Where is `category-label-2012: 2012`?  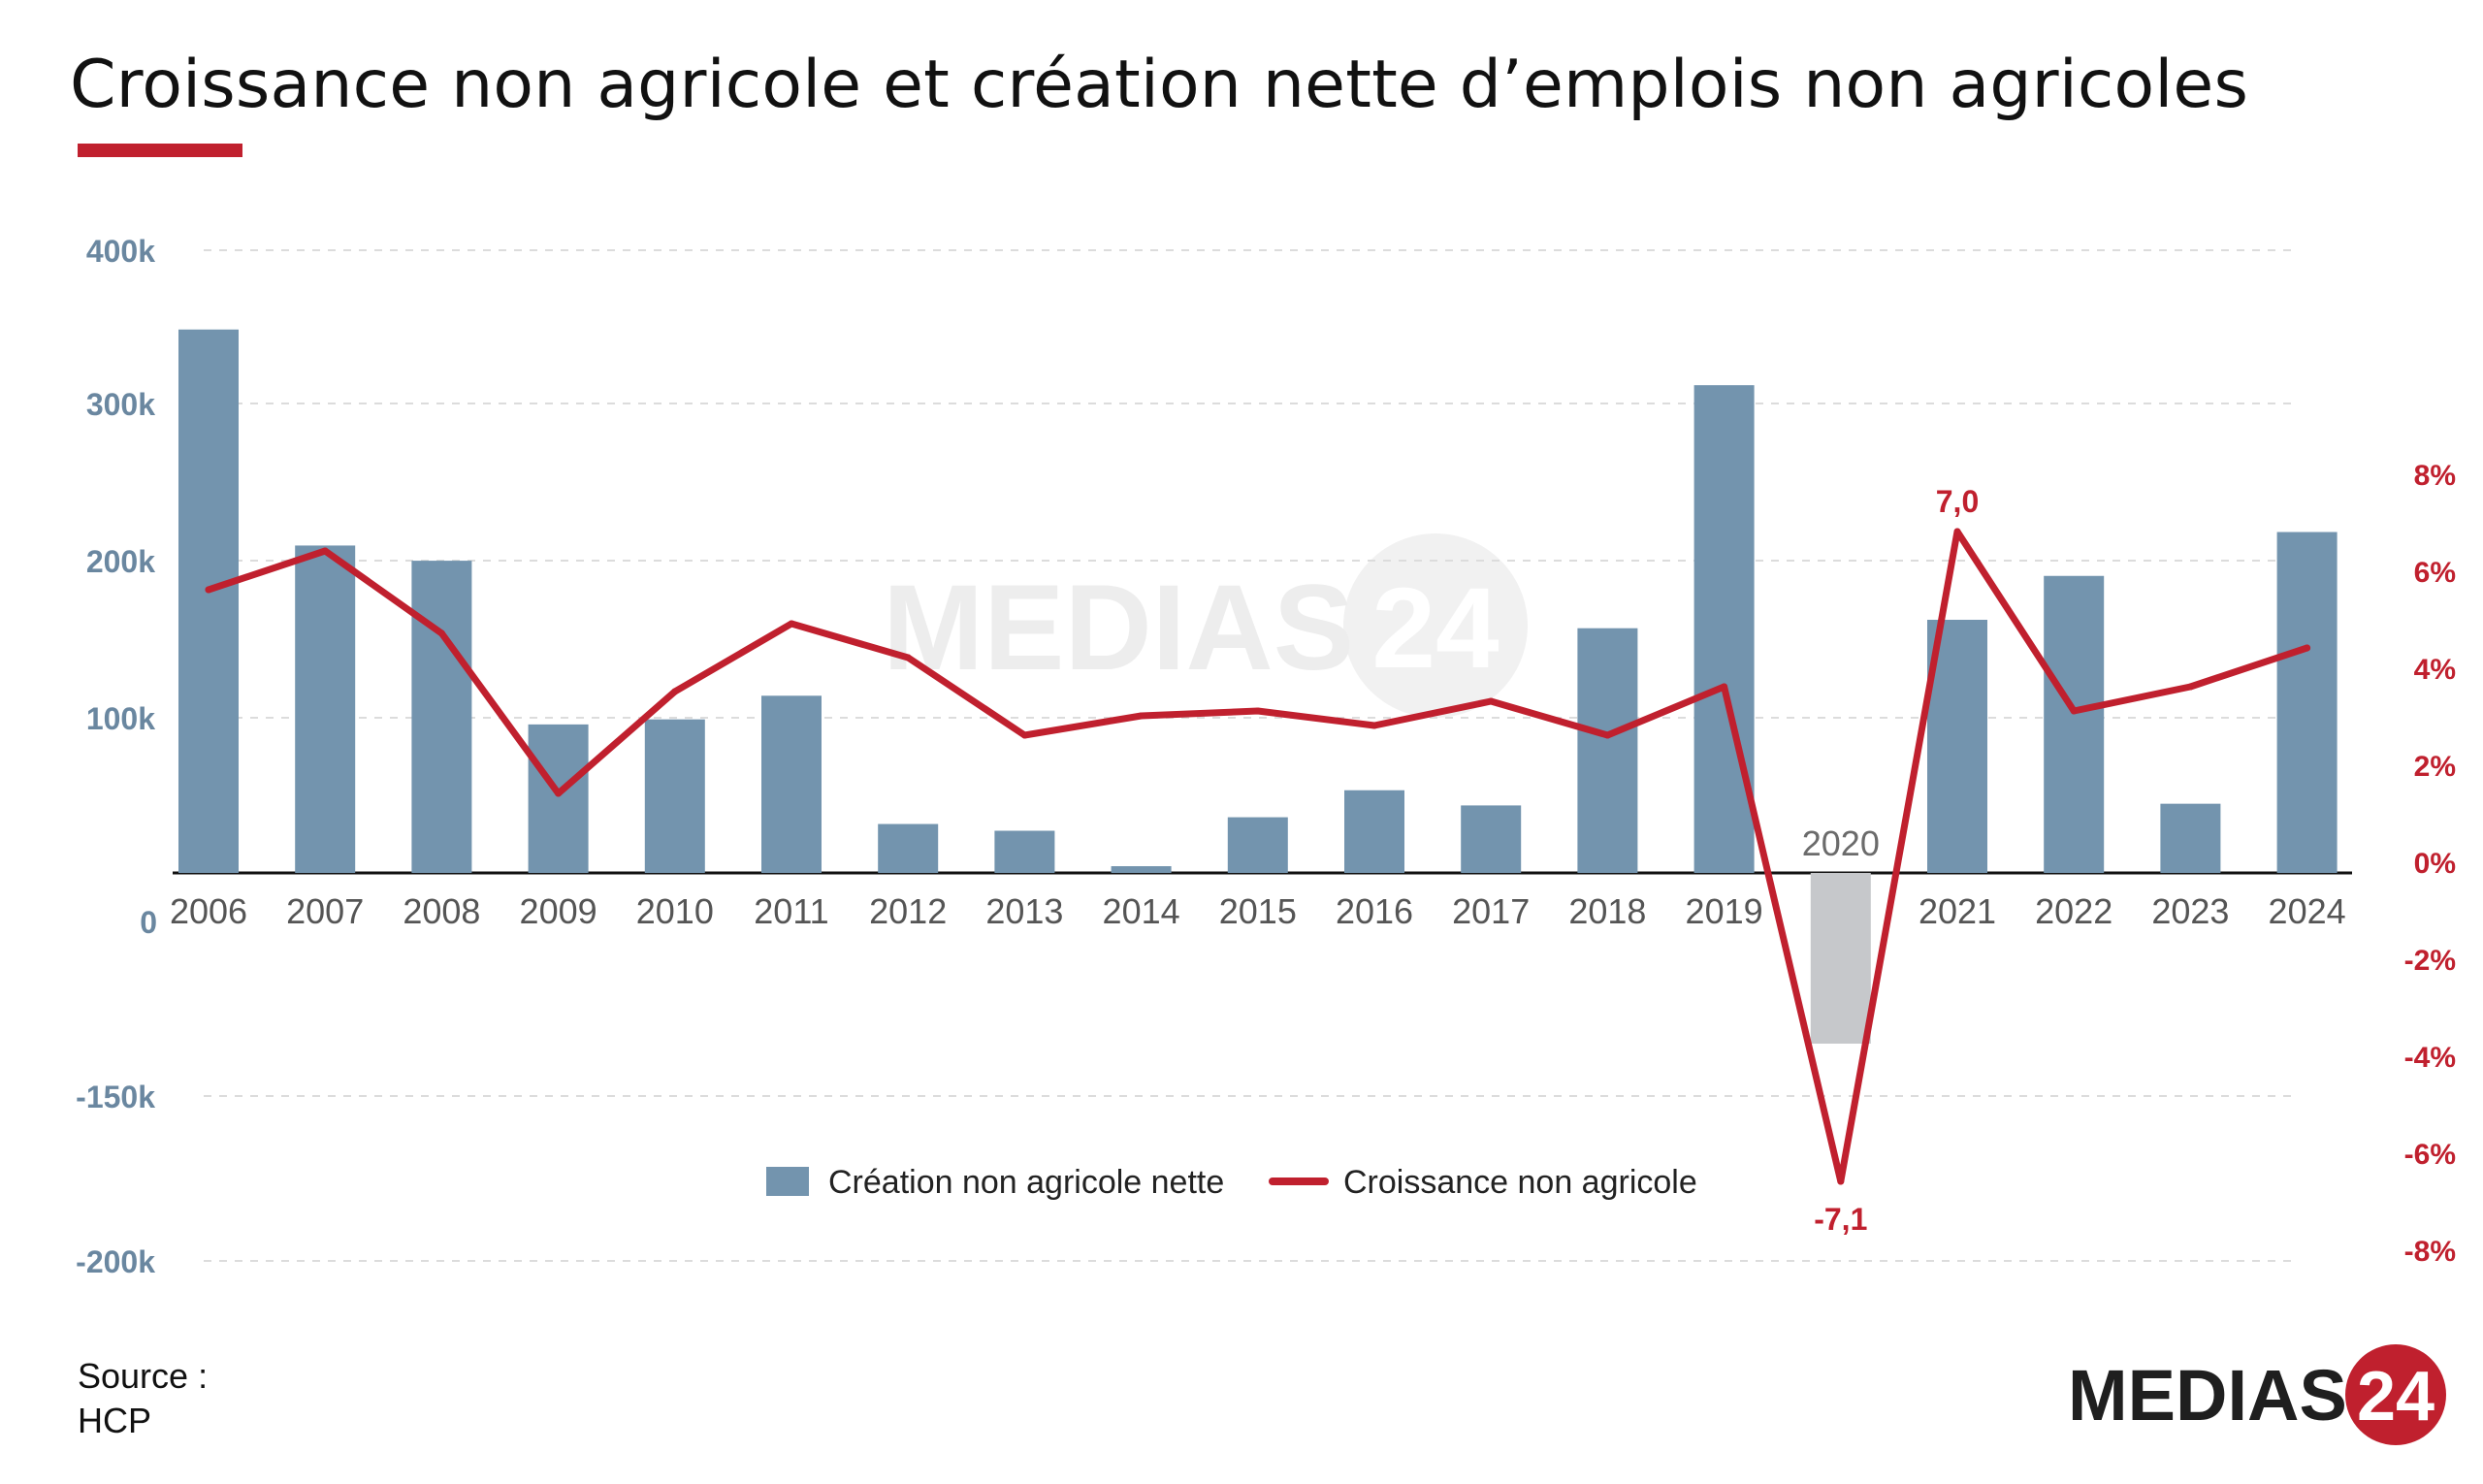 category-label-2012: 2012 is located at coordinates (908, 911).